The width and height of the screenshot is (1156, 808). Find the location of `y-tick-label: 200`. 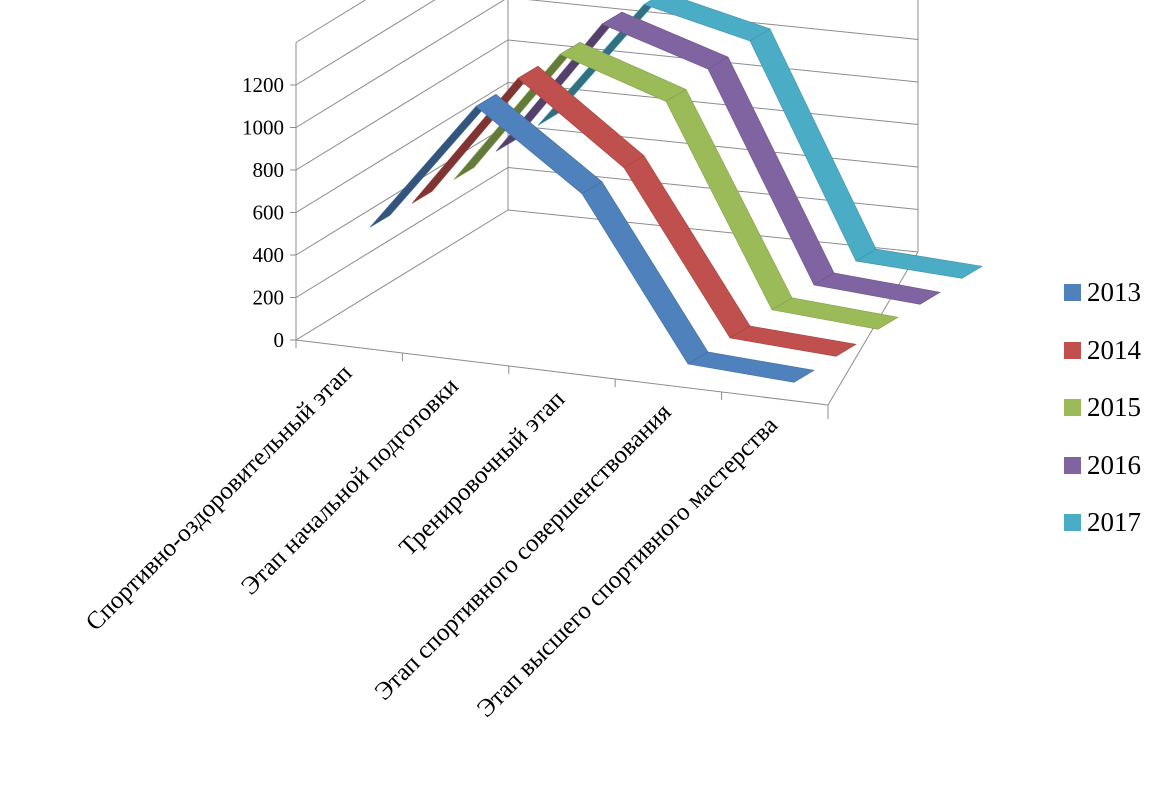

y-tick-label: 200 is located at coordinates (269, 298).